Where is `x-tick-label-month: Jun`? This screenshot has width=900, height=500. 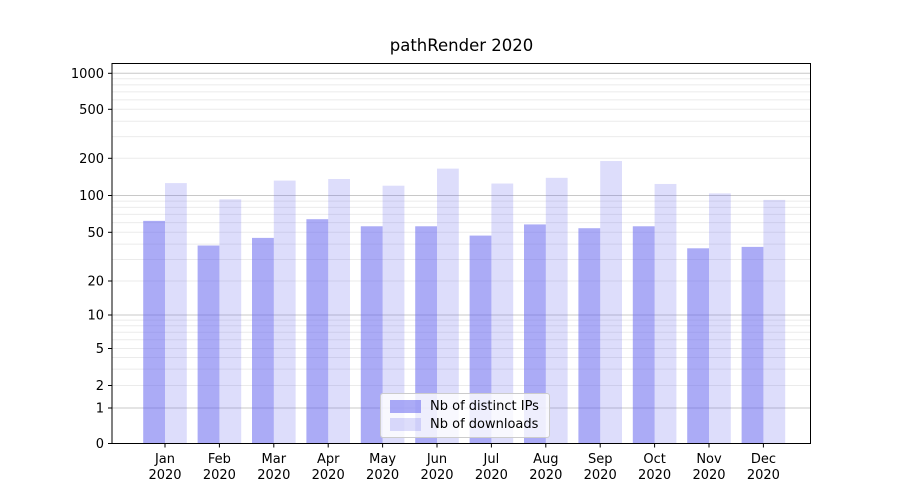
x-tick-label-month: Jun is located at coordinates (436, 459).